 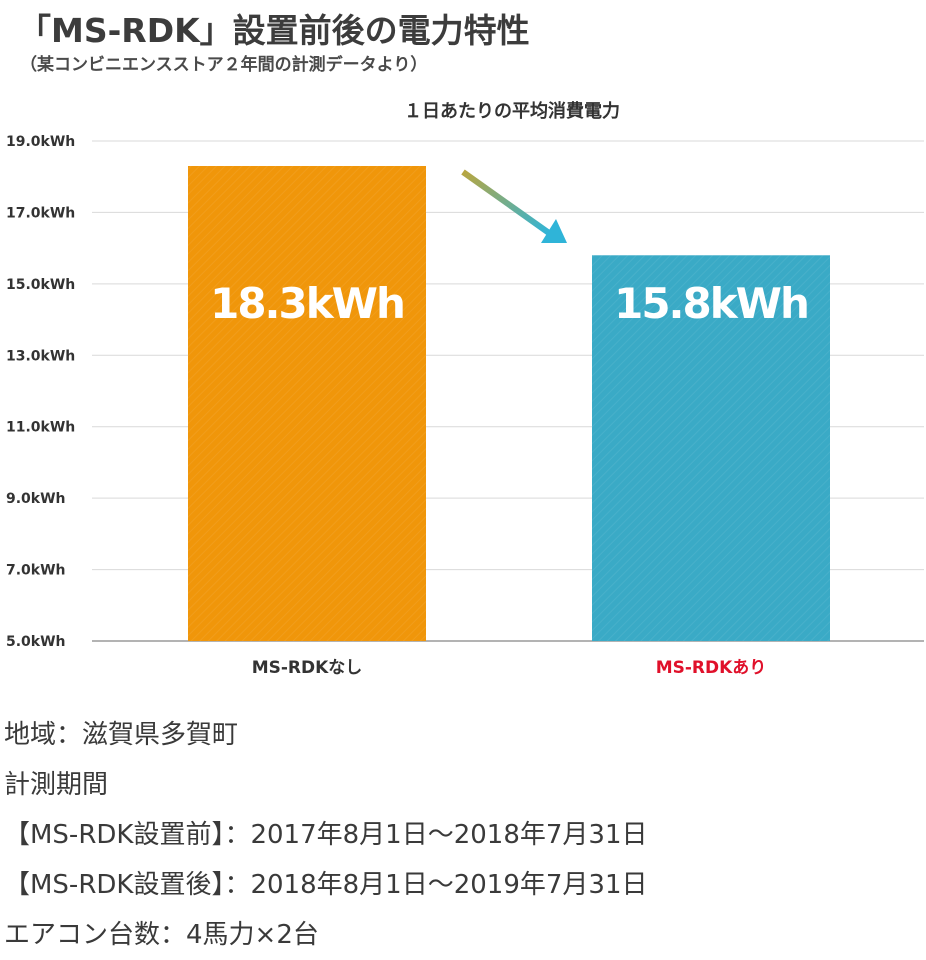 What do you see at coordinates (326, 885) in the screenshot?
I see `period-after: 【MS-RDK設置後】：2018年8月1日～2019年7月31日` at bounding box center [326, 885].